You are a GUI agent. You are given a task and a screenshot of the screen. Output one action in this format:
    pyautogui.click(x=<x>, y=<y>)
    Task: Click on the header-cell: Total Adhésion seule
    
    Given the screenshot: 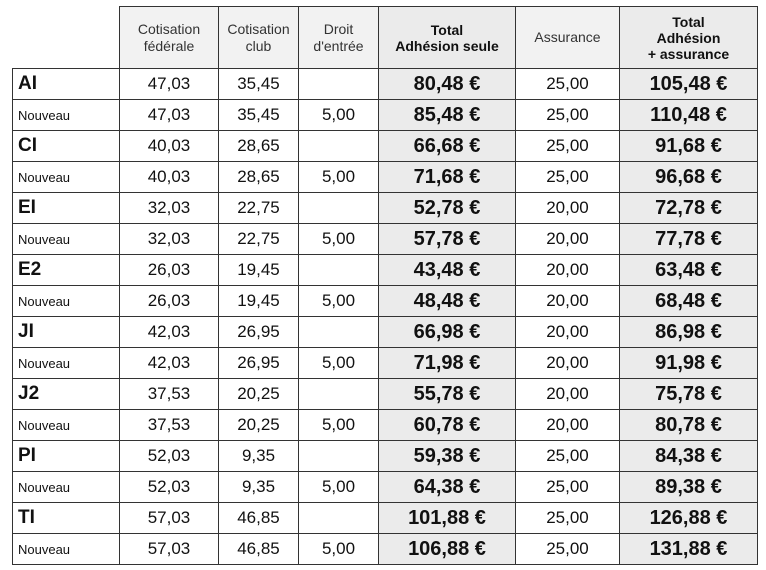 What is the action you would take?
    pyautogui.click(x=447, y=37)
    